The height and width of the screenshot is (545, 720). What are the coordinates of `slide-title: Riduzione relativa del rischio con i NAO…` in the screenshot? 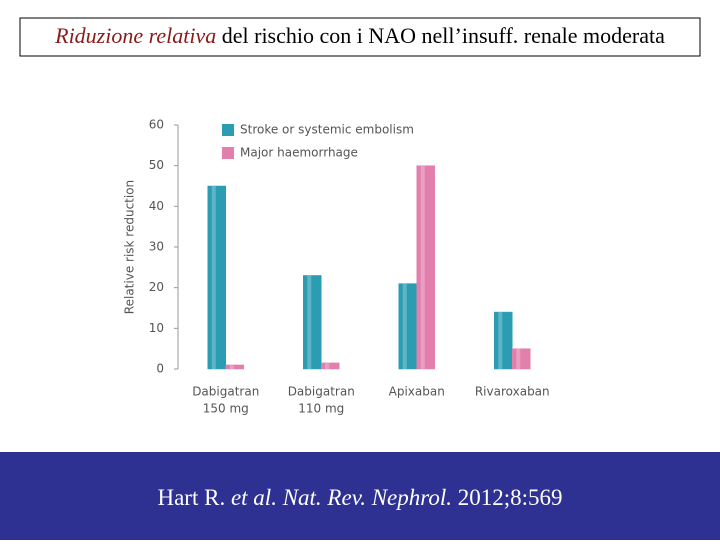 It's located at (359, 35).